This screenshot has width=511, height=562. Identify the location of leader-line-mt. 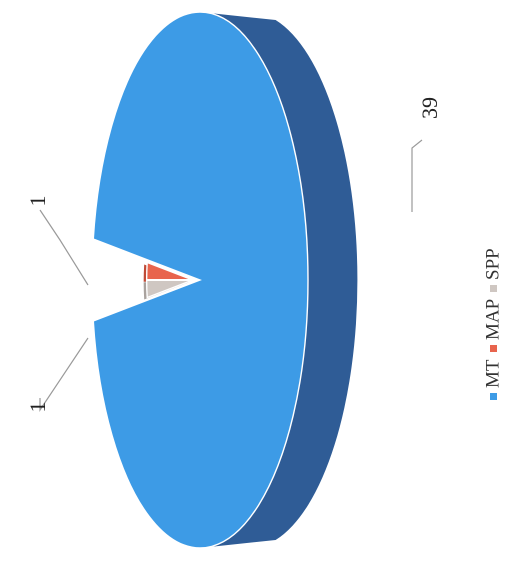
(417, 175).